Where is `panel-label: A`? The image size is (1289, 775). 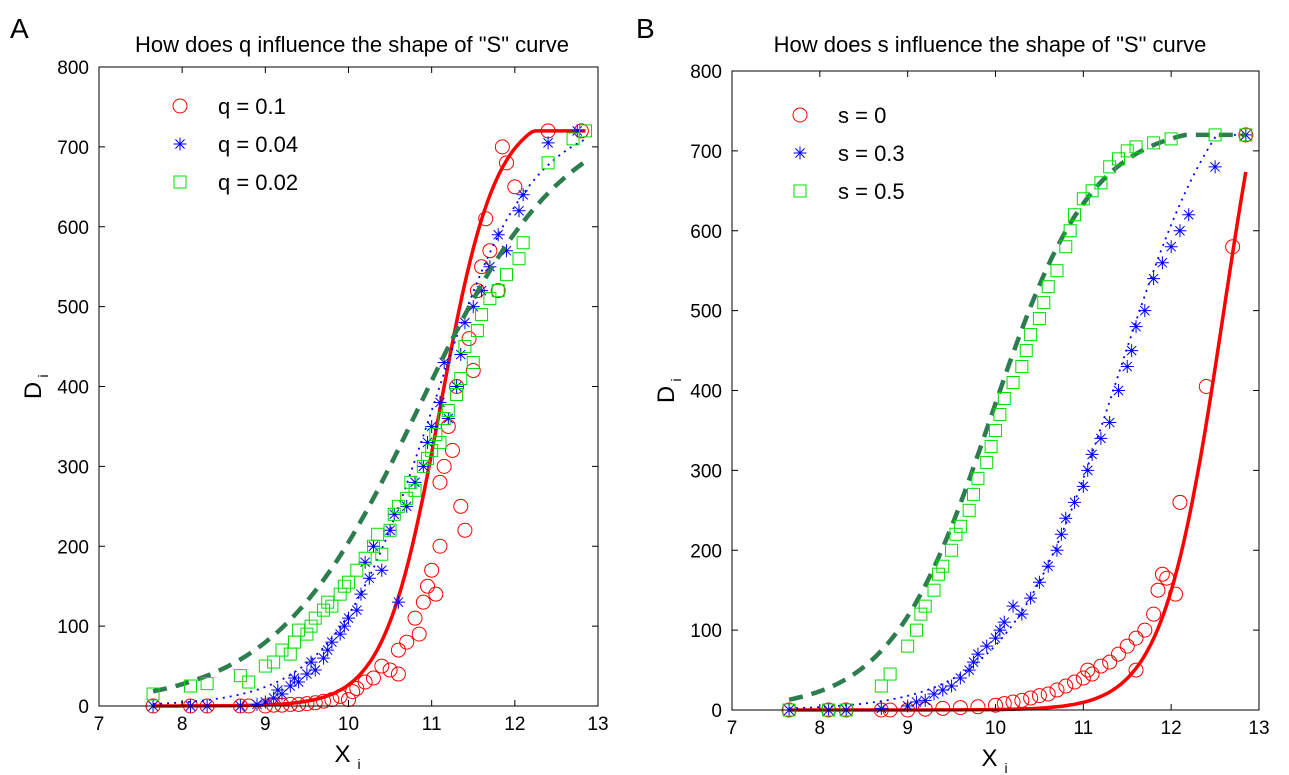
panel-label: A is located at coordinates (19, 28).